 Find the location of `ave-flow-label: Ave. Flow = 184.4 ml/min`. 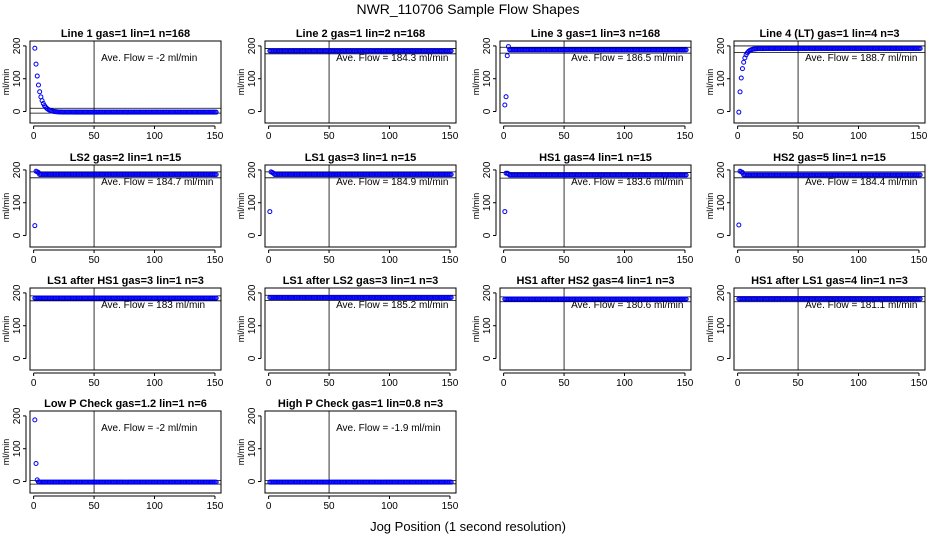

ave-flow-label: Ave. Flow = 184.4 ml/min is located at coordinates (861, 182).